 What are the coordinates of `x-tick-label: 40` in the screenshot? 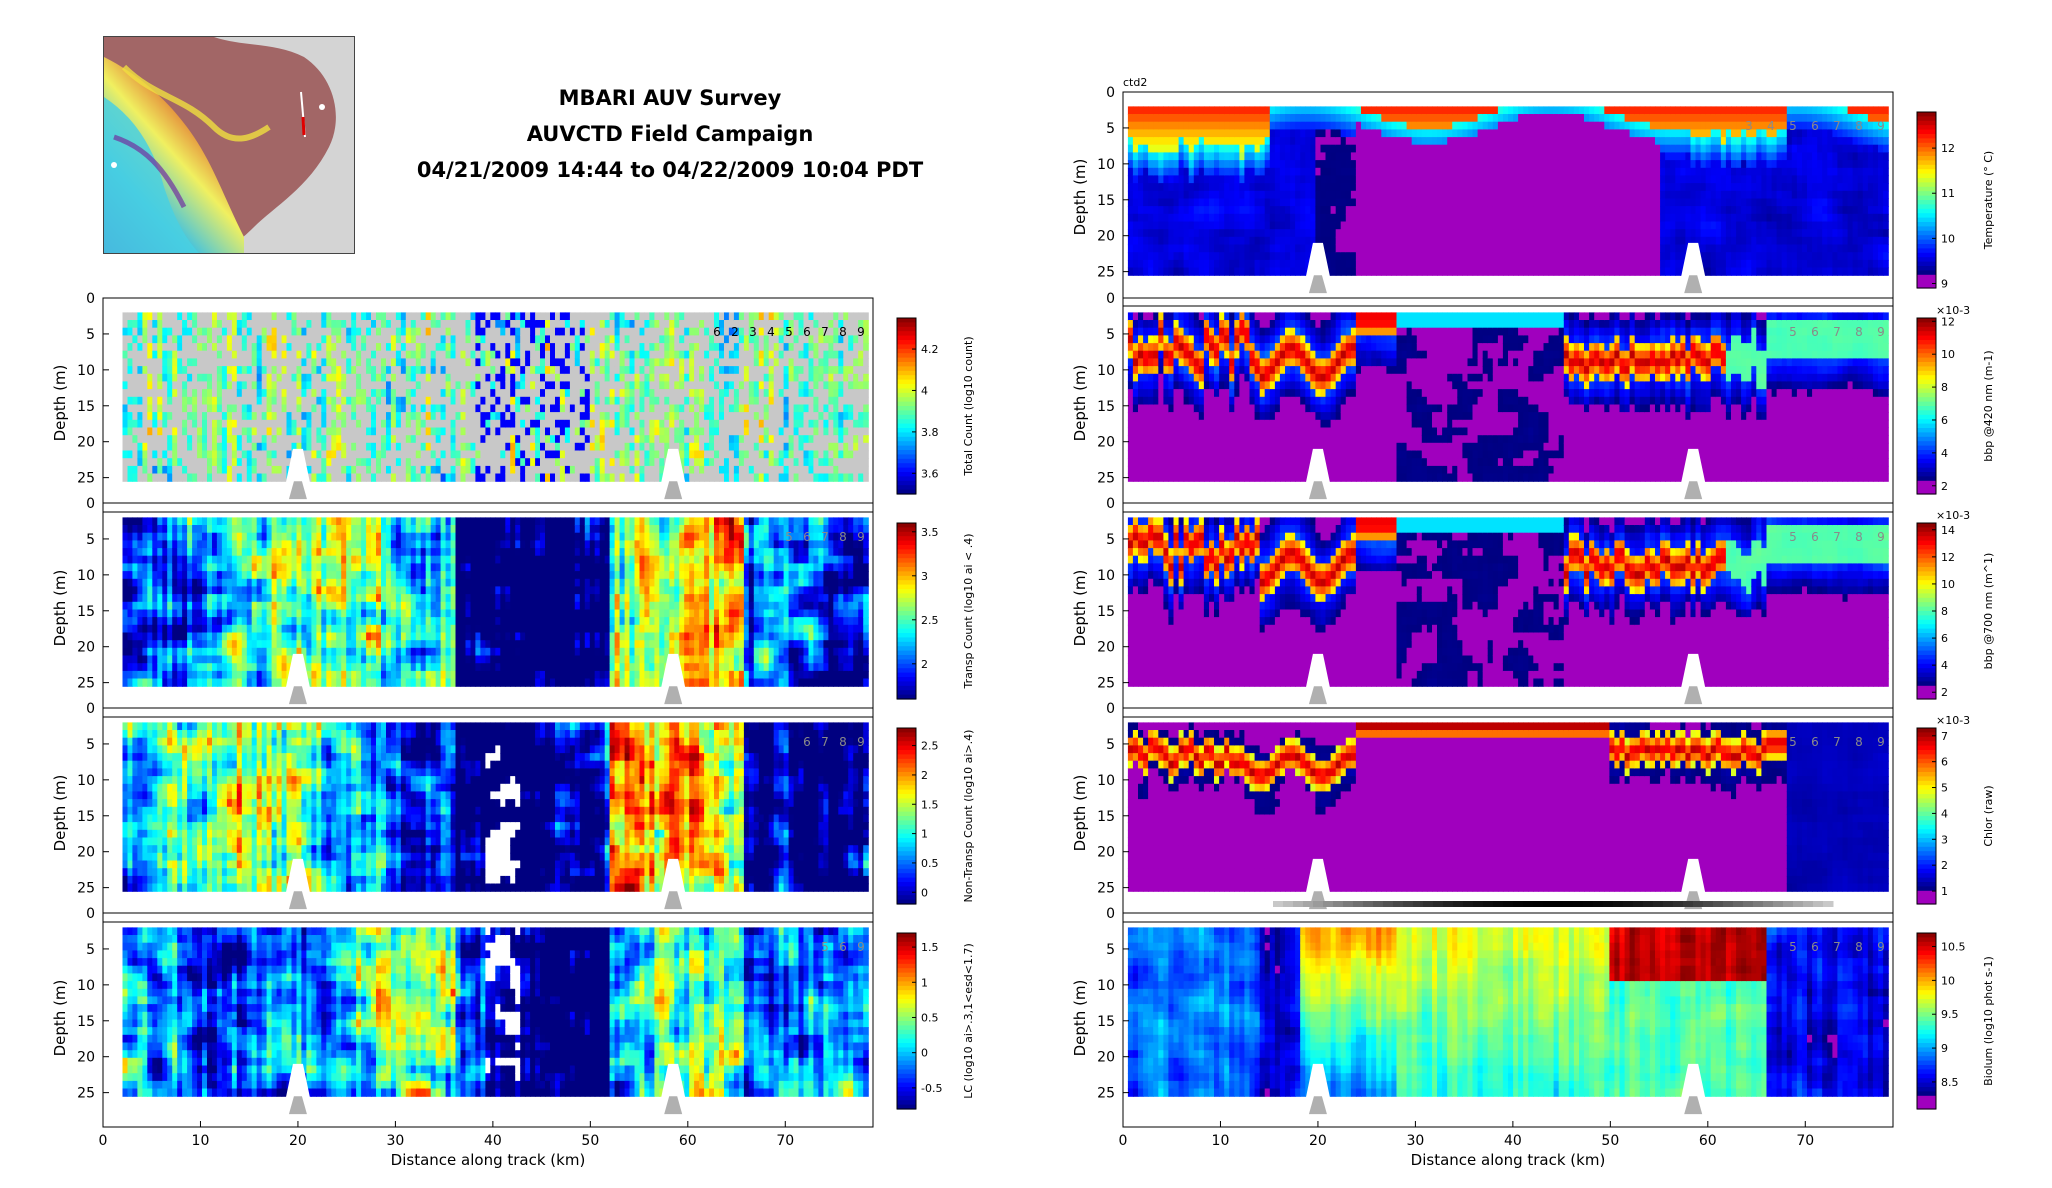 It's located at (1513, 1141).